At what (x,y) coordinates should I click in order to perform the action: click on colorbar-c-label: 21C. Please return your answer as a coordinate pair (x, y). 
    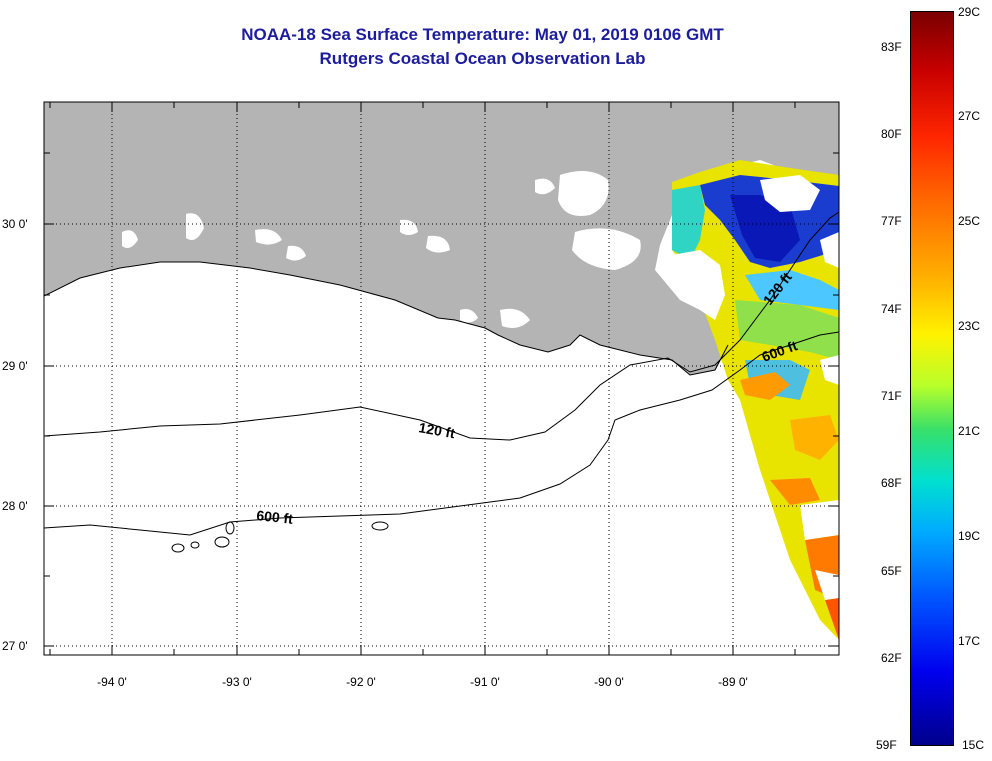
    Looking at the image, I should click on (969, 431).